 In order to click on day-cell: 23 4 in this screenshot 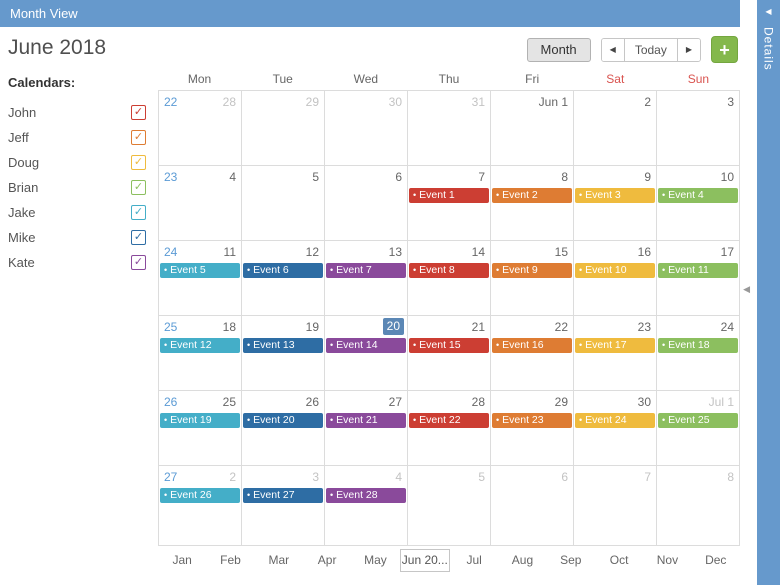, I will do `click(200, 203)`.